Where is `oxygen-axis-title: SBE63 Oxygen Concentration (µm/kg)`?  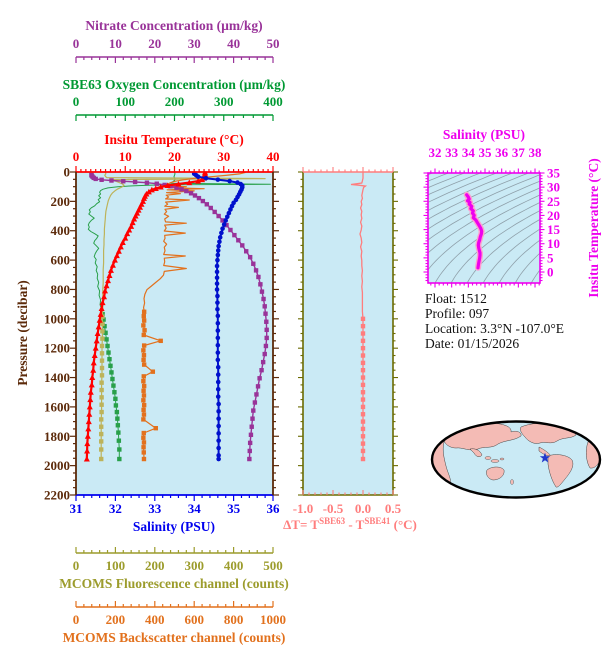
oxygen-axis-title: SBE63 Oxygen Concentration (µm/kg) is located at coordinates (174, 84).